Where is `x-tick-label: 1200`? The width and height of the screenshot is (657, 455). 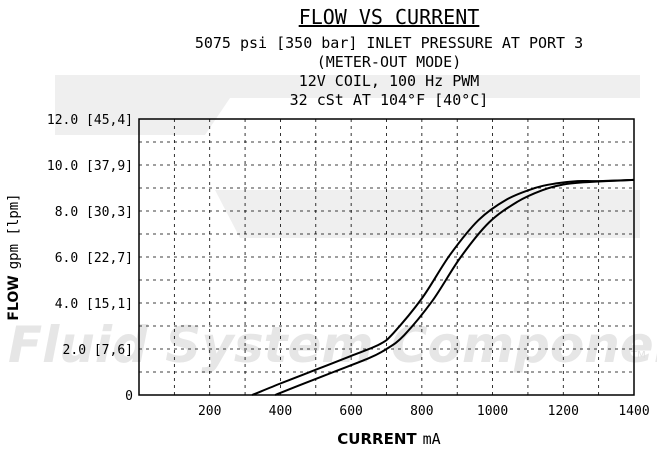 x-tick-label: 1200 is located at coordinates (563, 411).